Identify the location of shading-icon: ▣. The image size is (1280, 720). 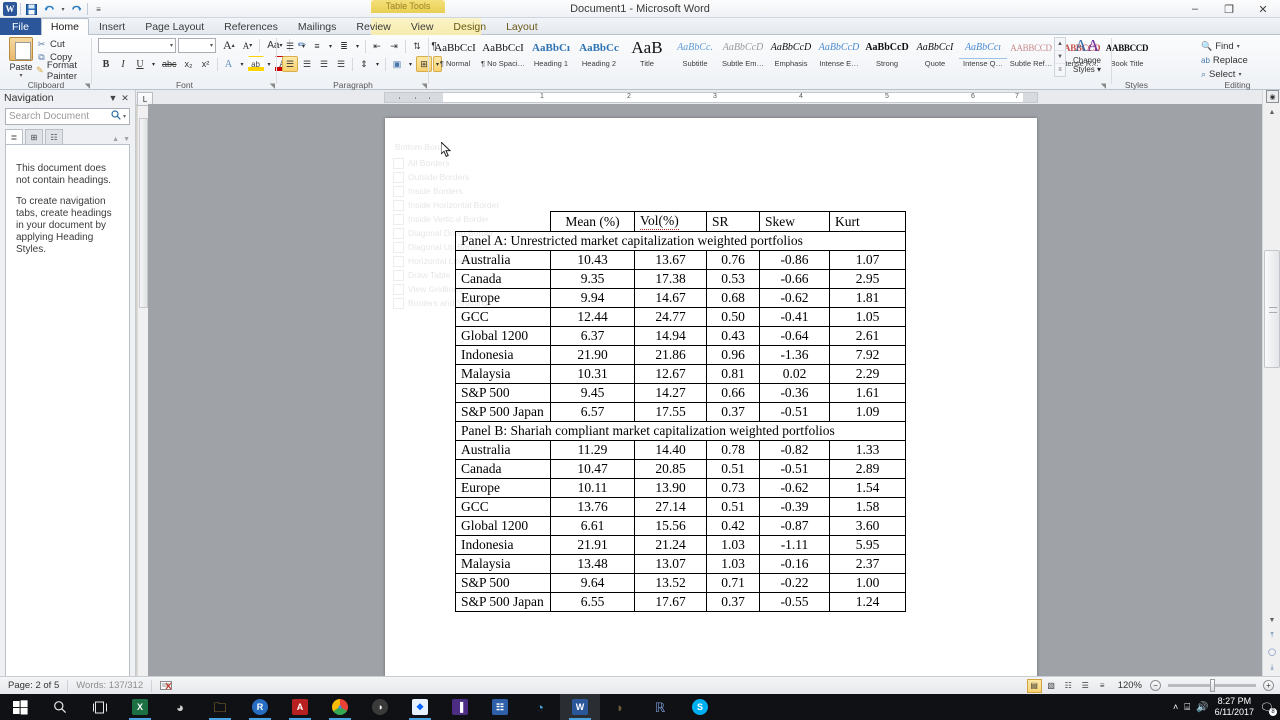
(397, 63).